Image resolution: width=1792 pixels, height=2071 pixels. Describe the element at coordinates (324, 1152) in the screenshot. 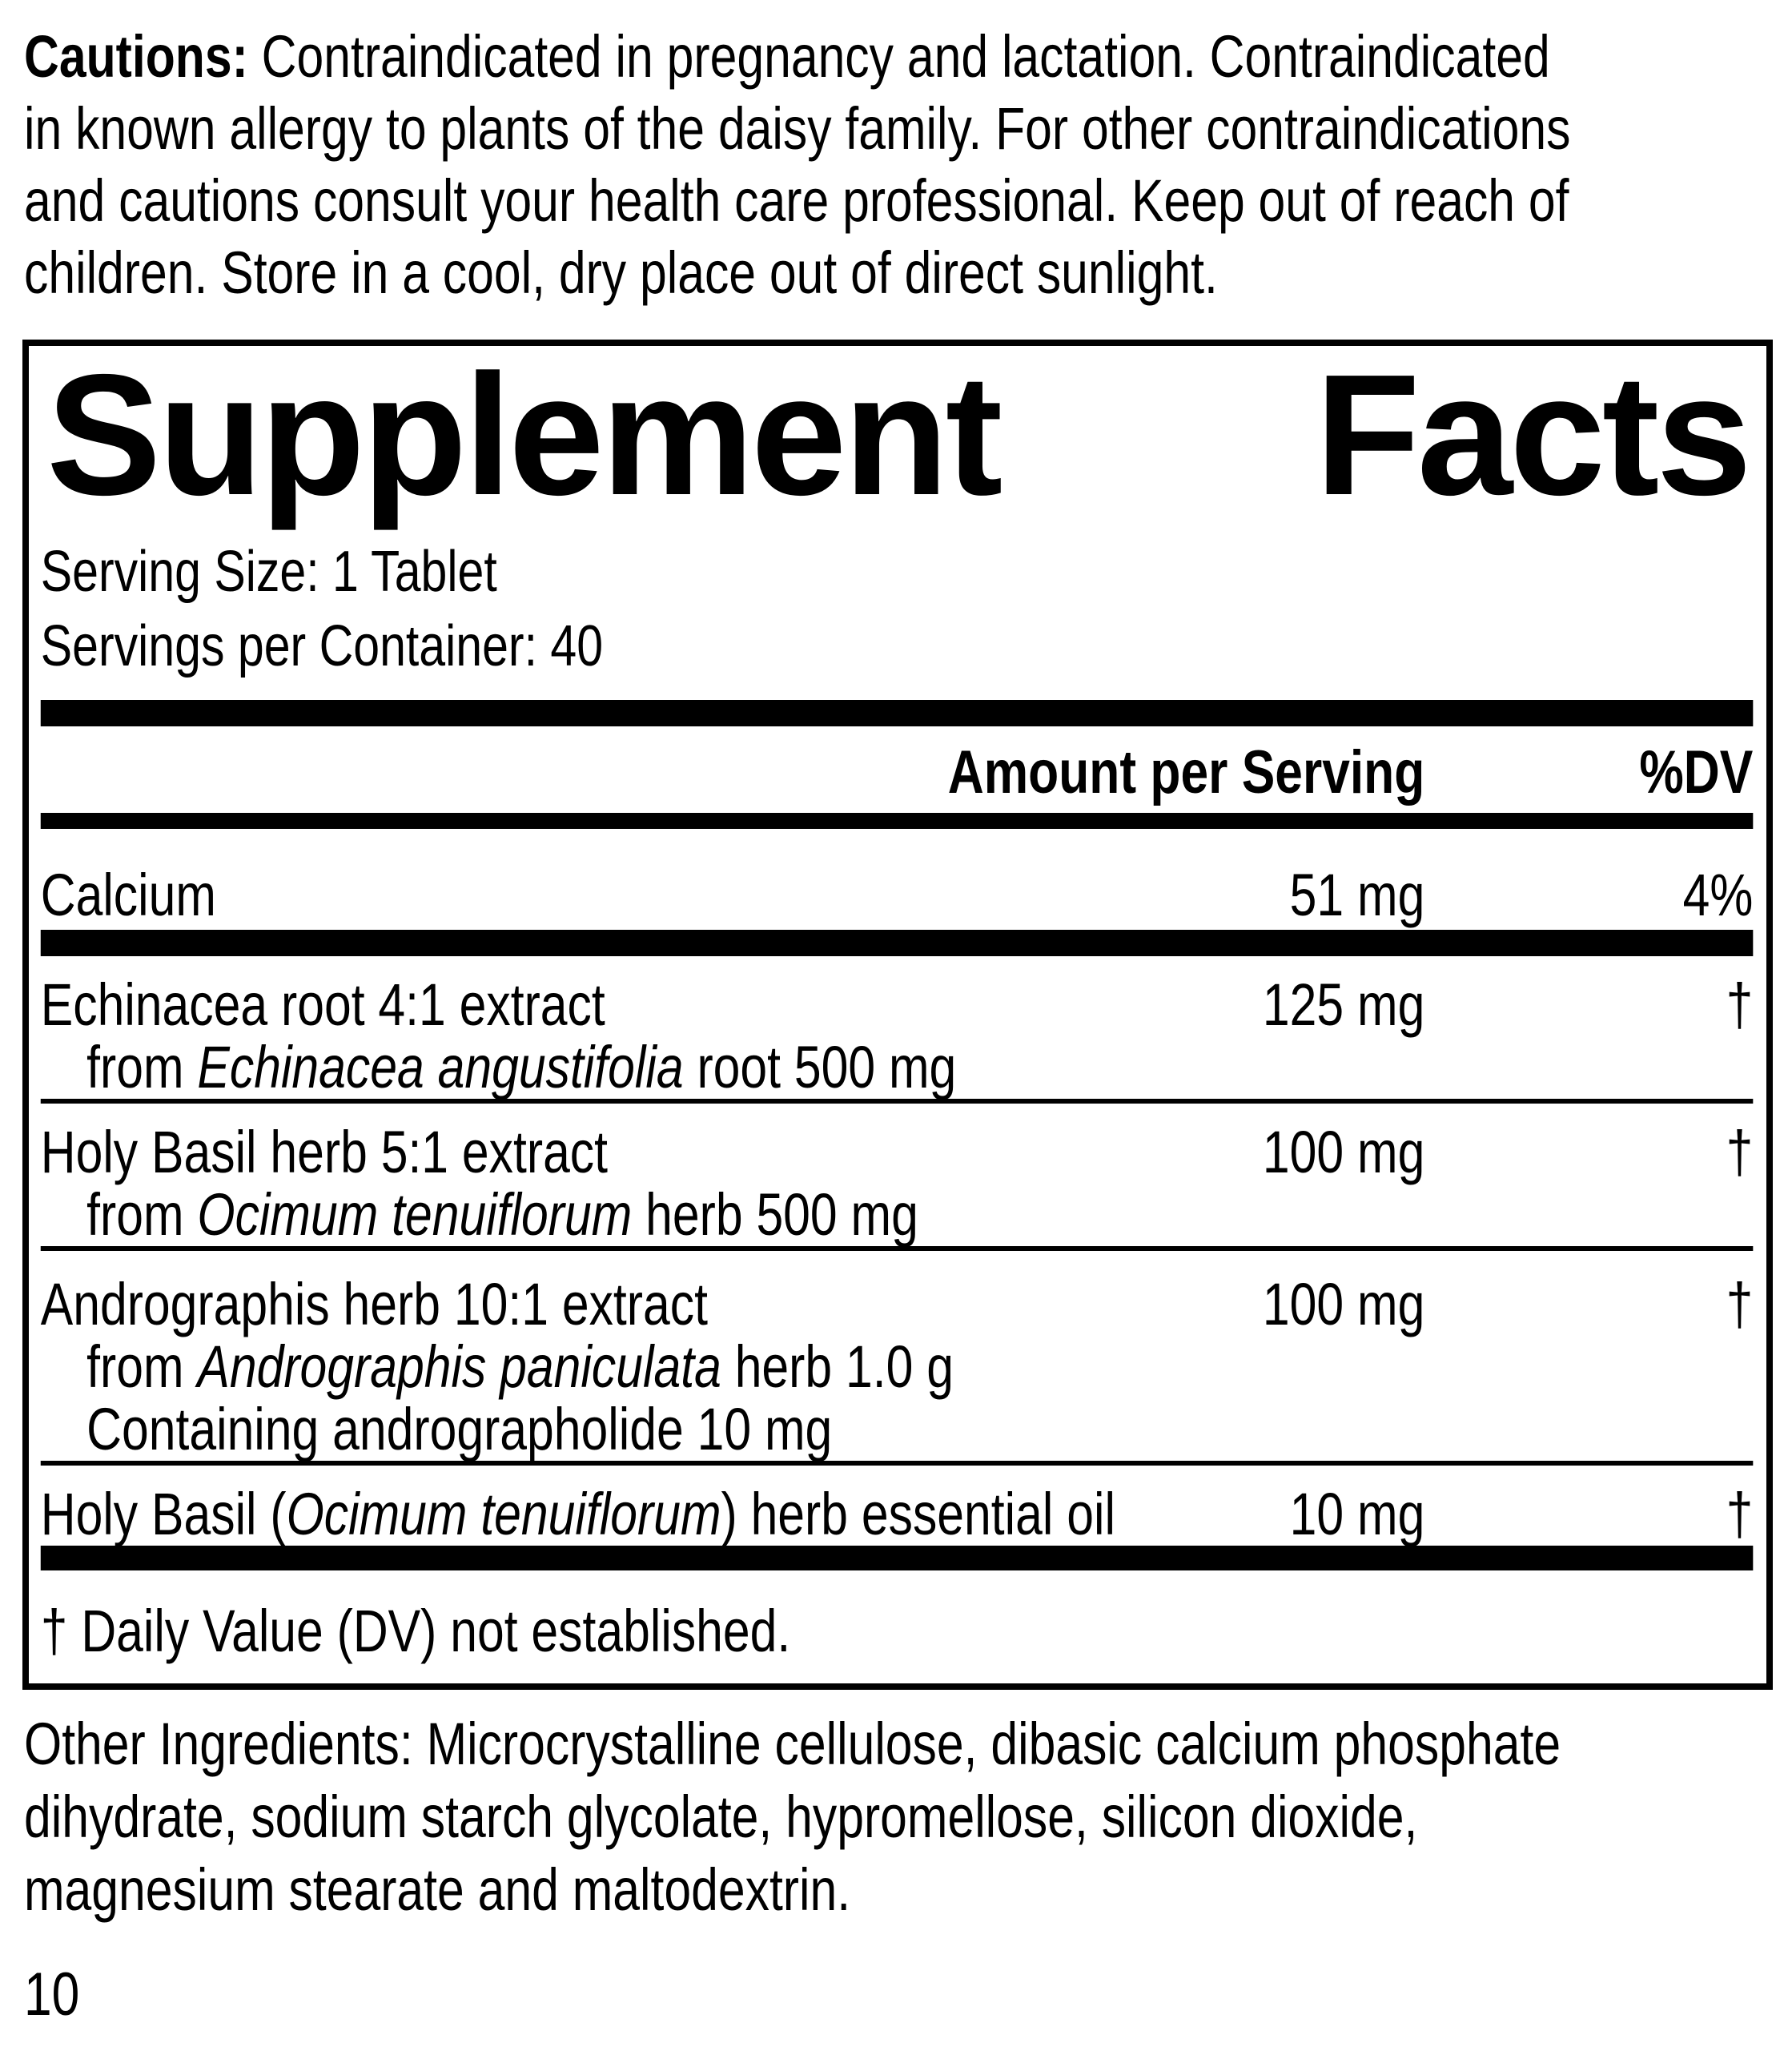

I see `text-segment: Holy Basil herb 5:1 extract` at that location.